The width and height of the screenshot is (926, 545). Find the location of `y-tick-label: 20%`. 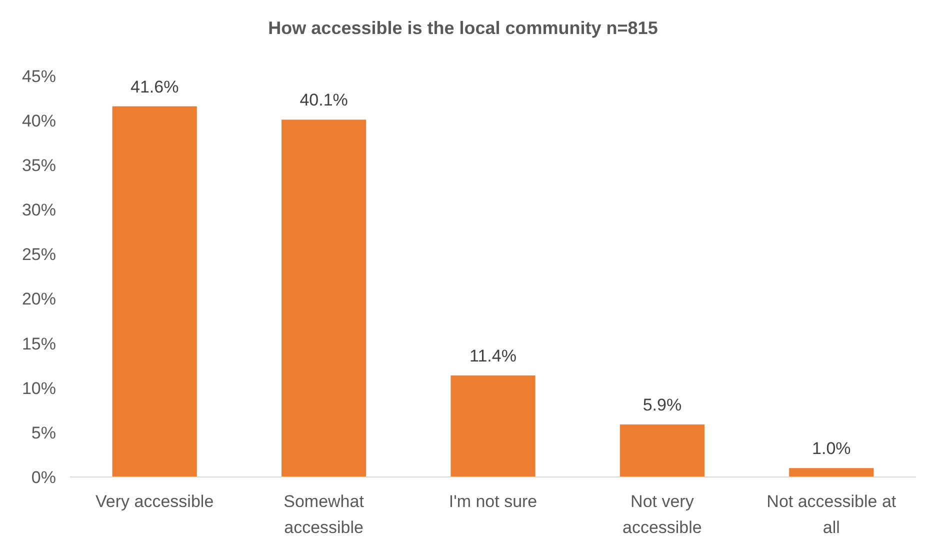

y-tick-label: 20% is located at coordinates (39, 299).